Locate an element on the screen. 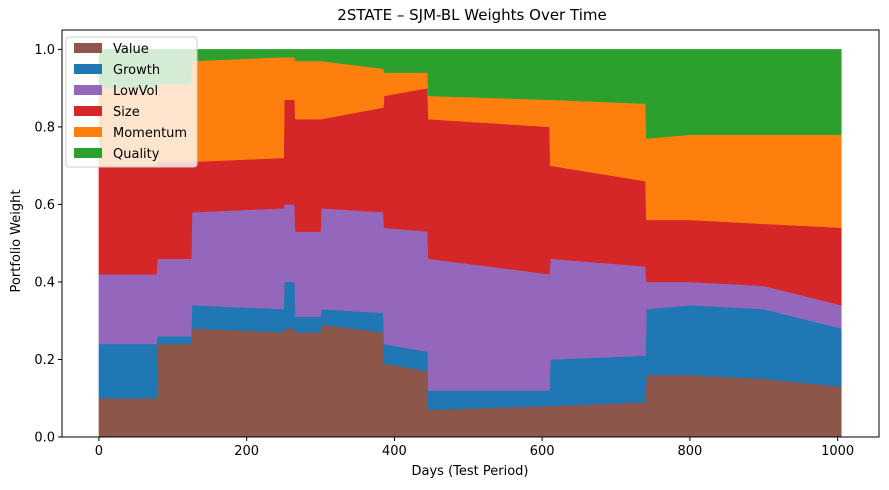  legend-swatch-value is located at coordinates (88, 48).